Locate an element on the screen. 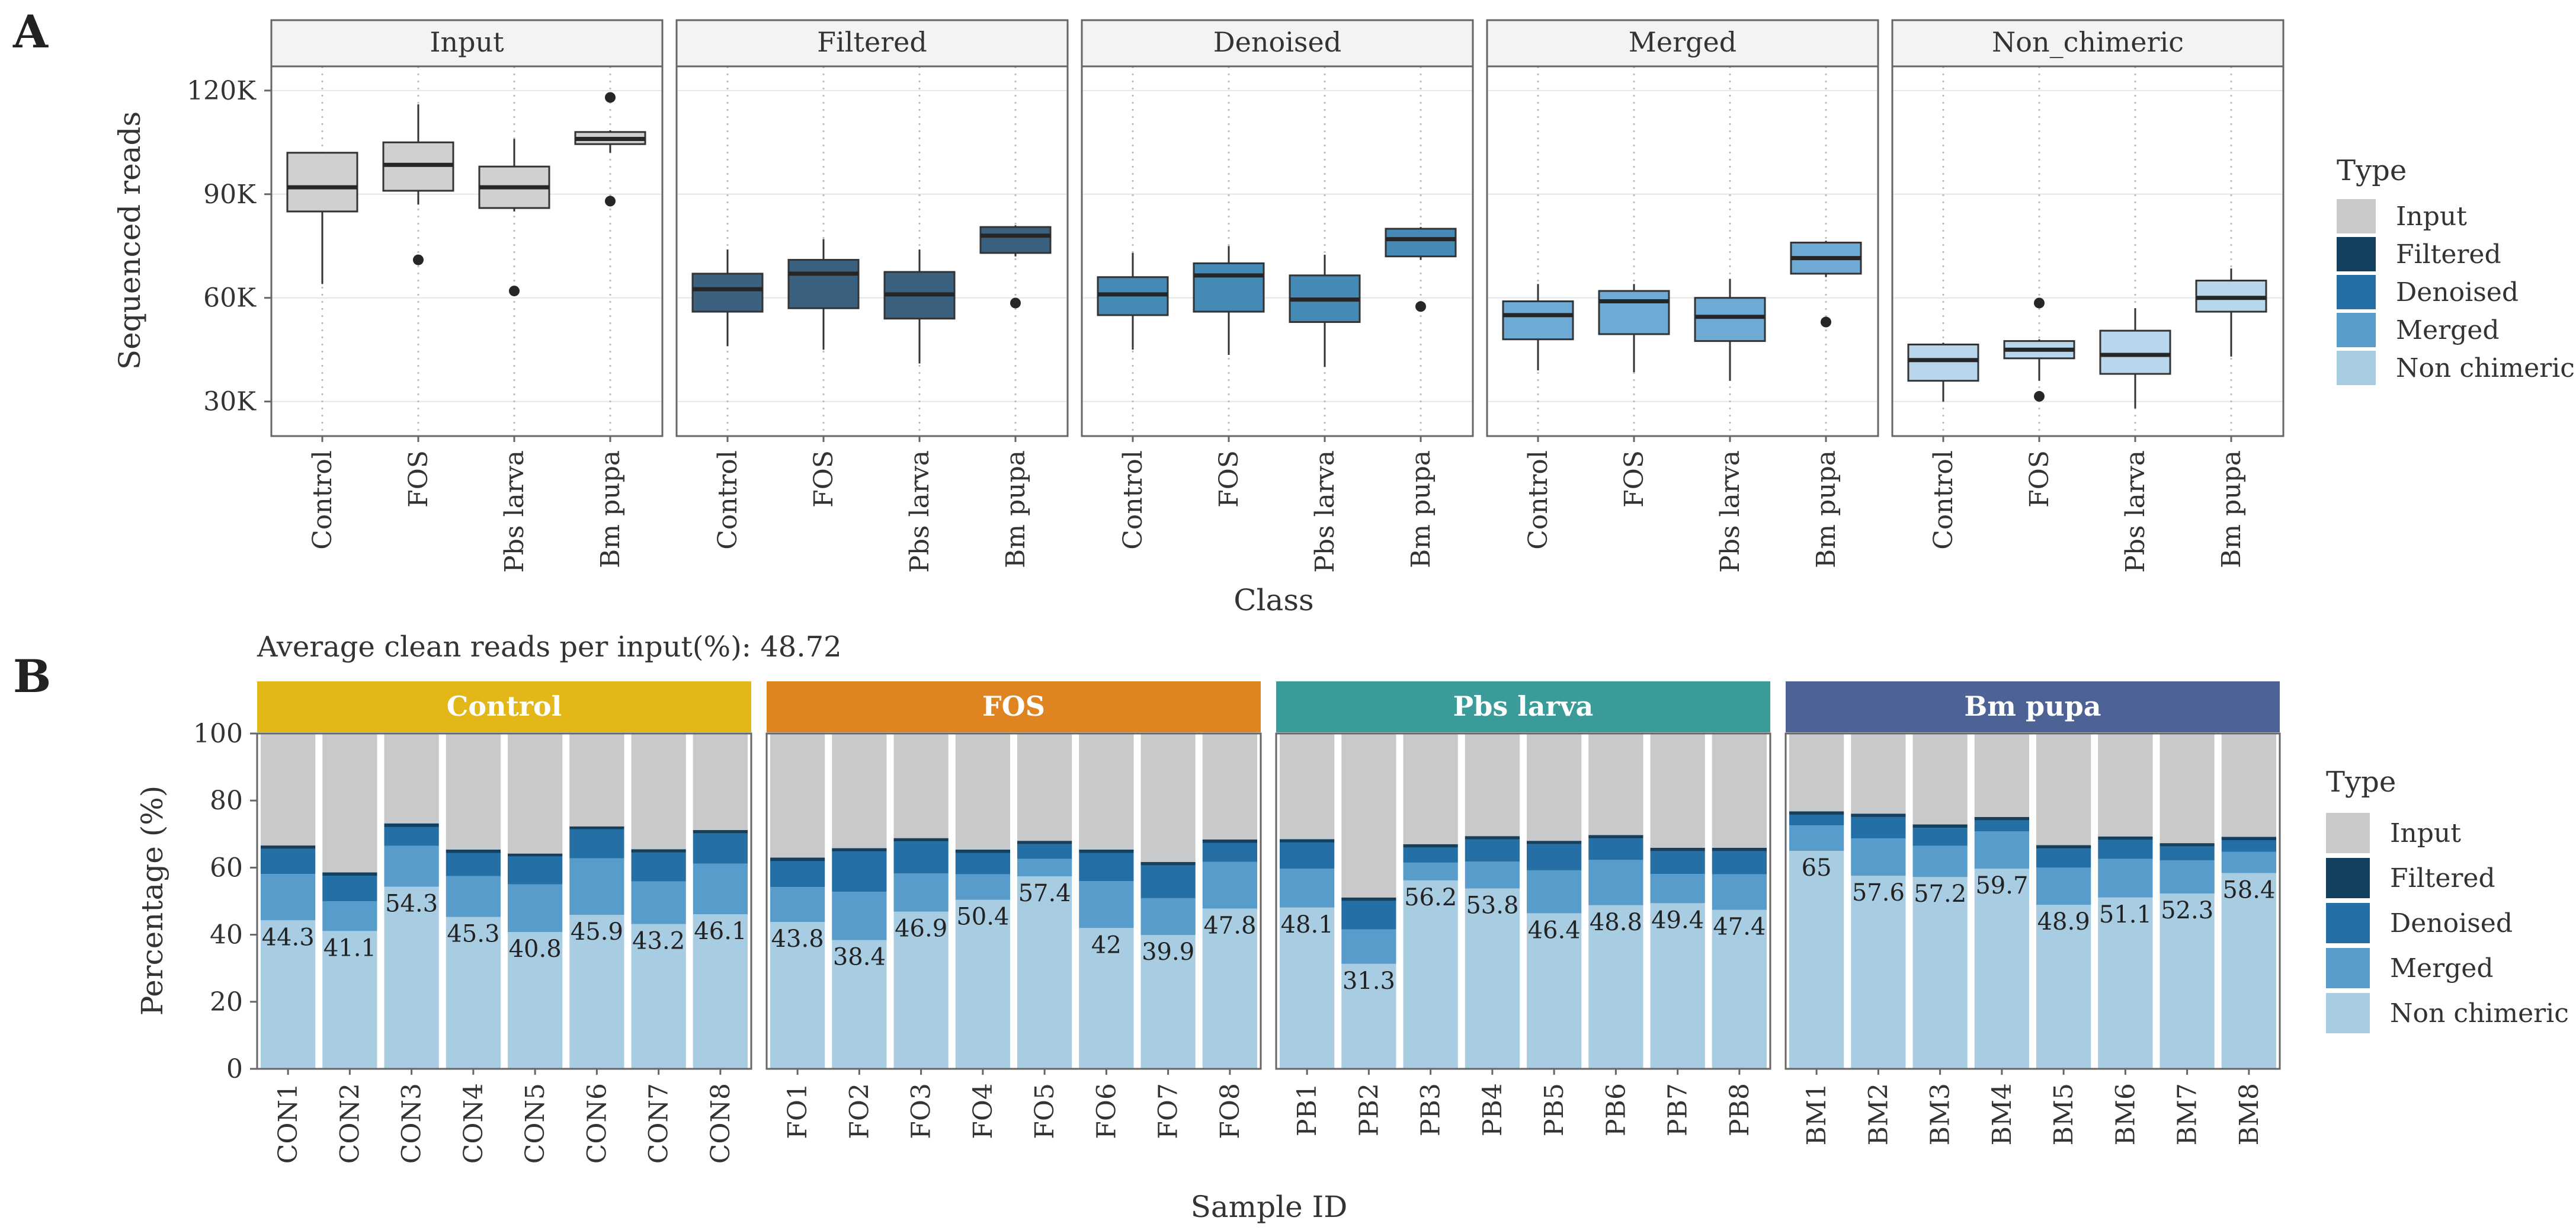 Image resolution: width=2576 pixels, height=1230 pixels. panel-b-bar-value-label: 48.9 is located at coordinates (2063, 922).